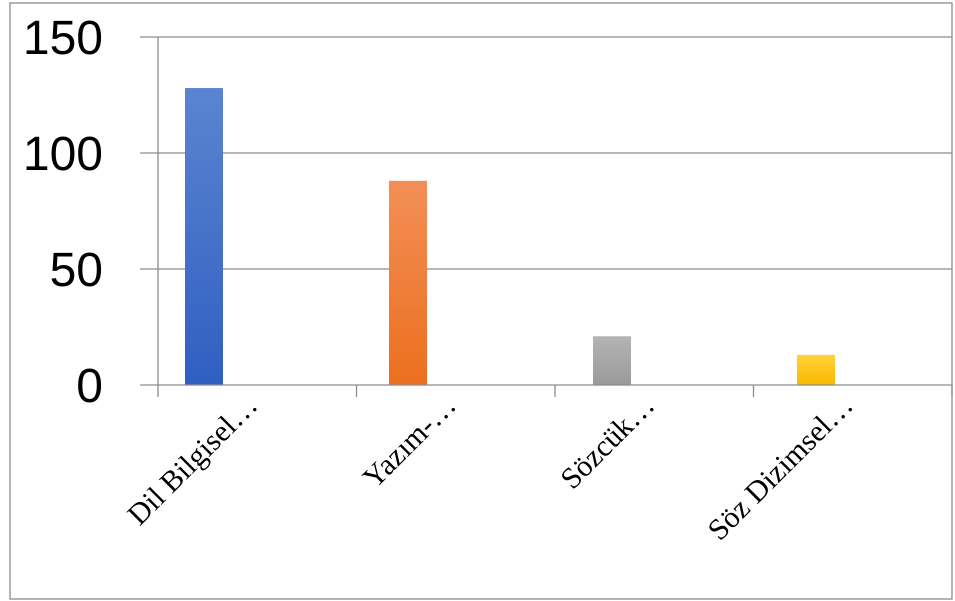  Describe the element at coordinates (89, 386) in the screenshot. I see `y-tick-label: 0` at that location.